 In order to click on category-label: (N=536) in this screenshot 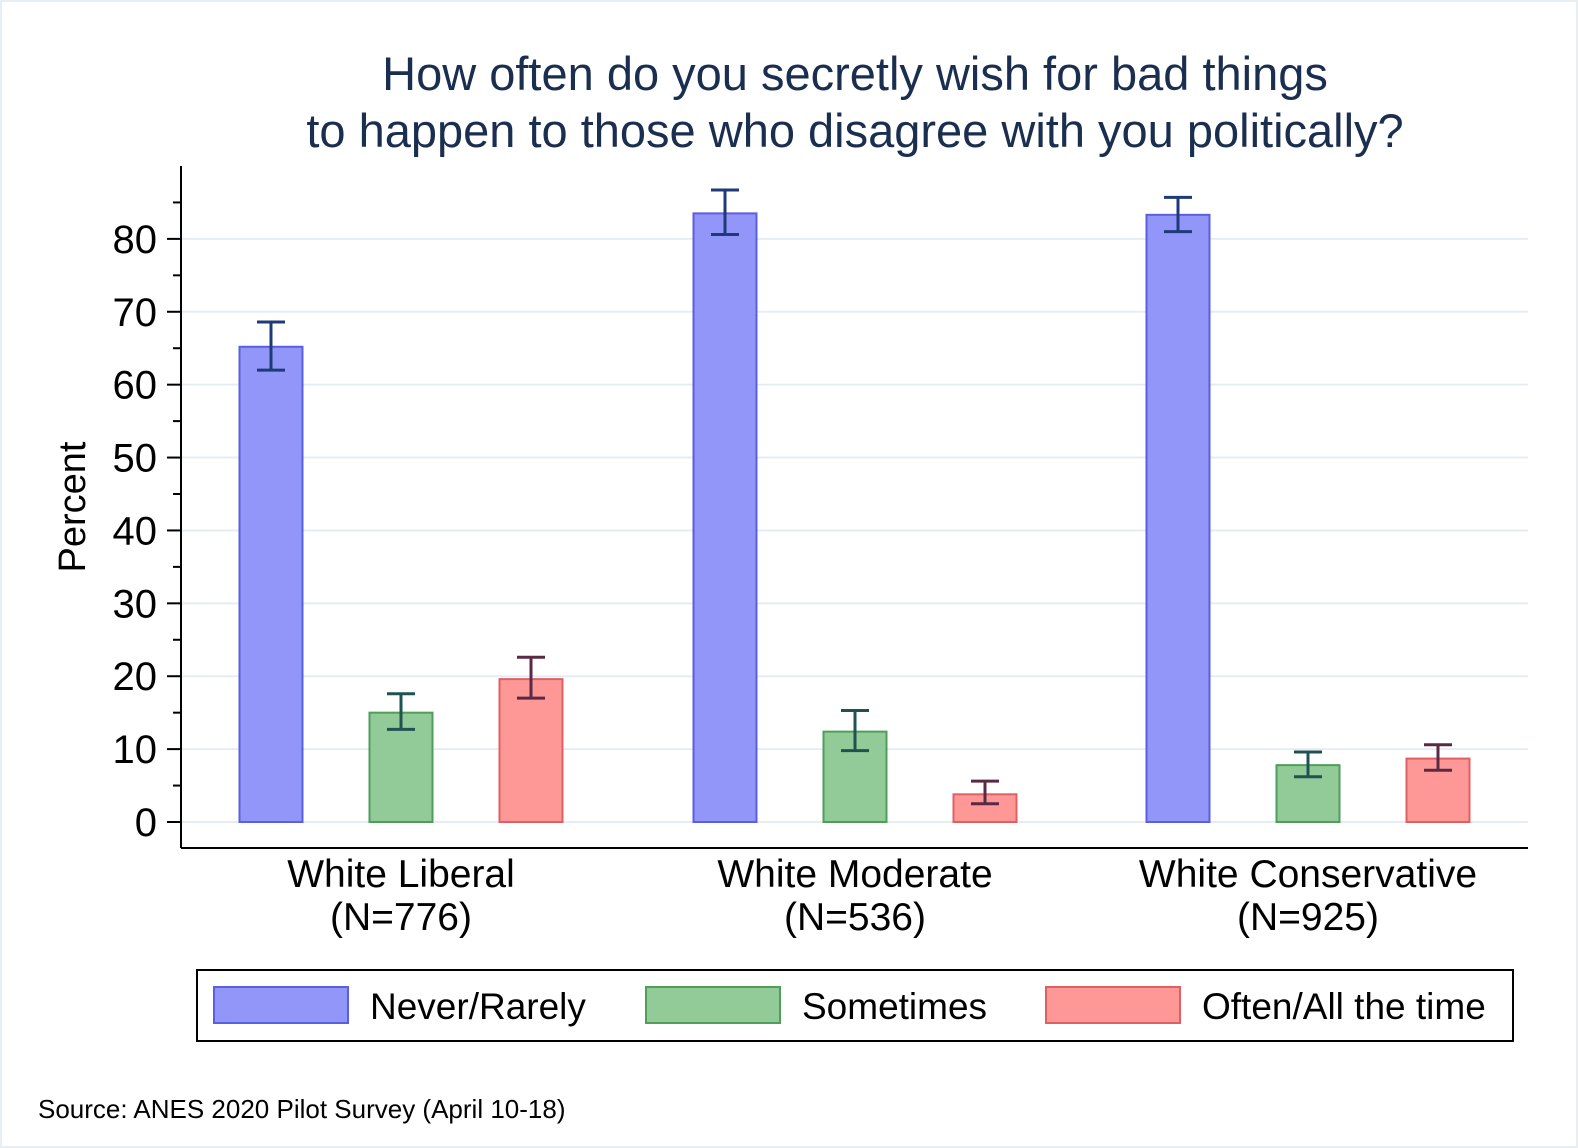, I will do `click(855, 917)`.